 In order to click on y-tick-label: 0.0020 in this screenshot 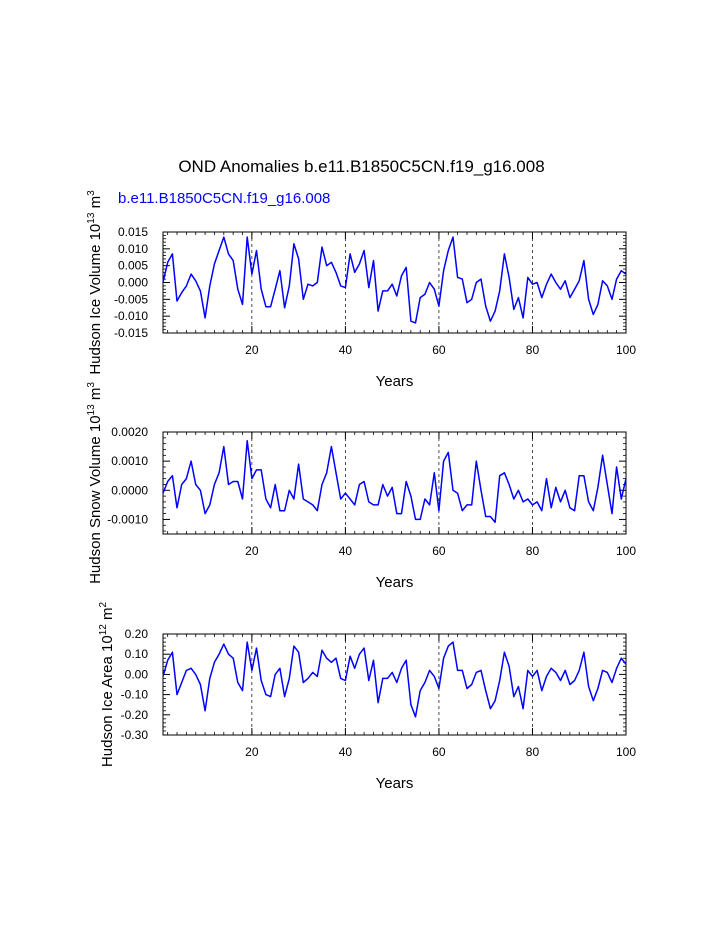, I will do `click(129, 432)`.